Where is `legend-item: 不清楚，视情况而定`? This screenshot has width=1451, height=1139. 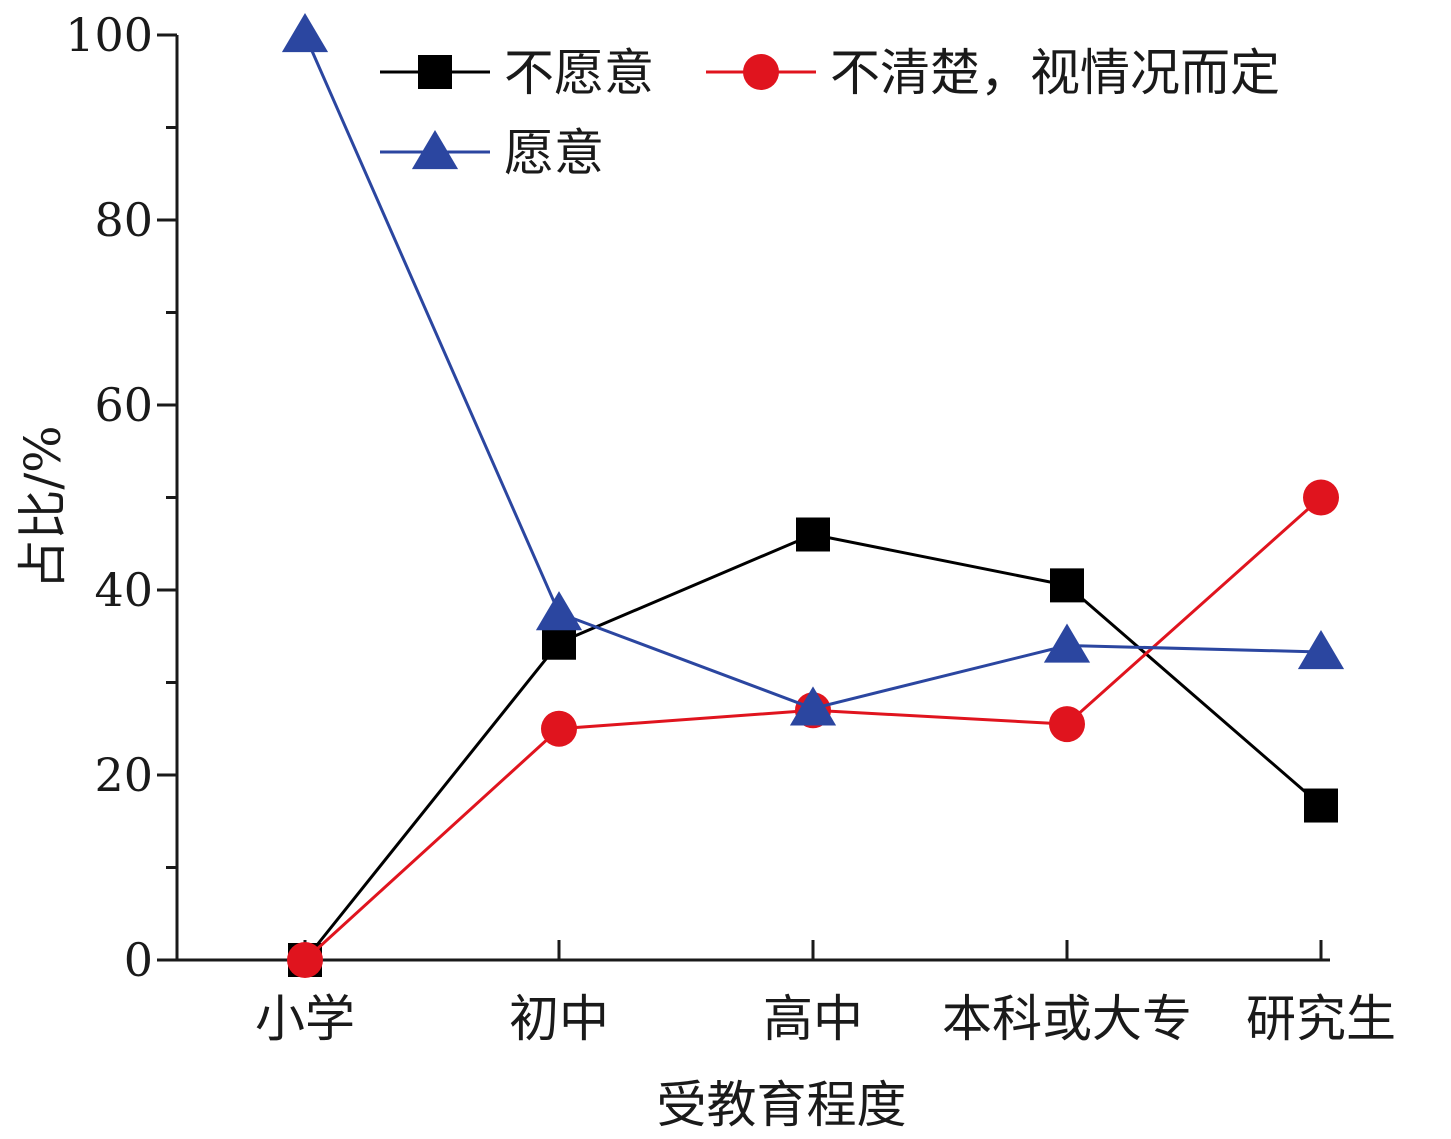
legend-item: 不清楚，视情况而定 is located at coordinates (993, 73).